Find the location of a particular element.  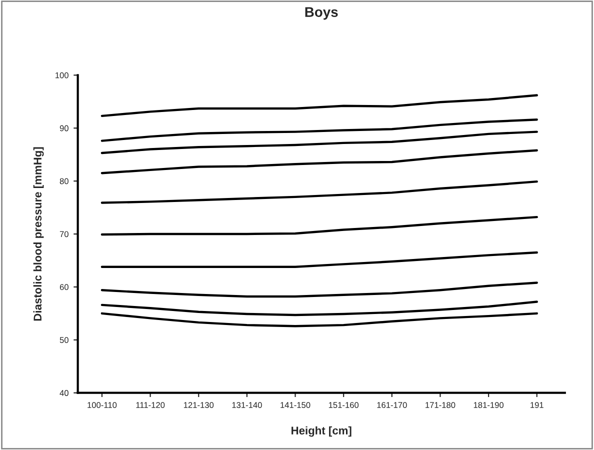

y-tick-label: 90 is located at coordinates (64, 128).